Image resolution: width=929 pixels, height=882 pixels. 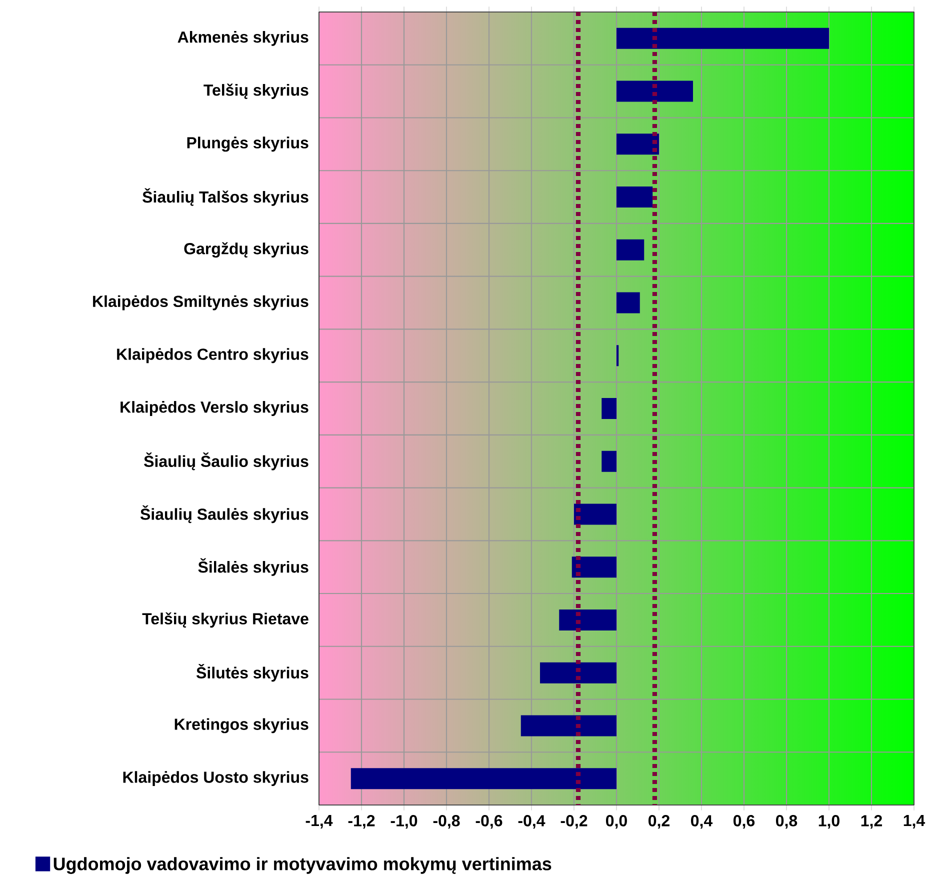 What do you see at coordinates (574, 822) in the screenshot?
I see `x-tick-label: -0,2` at bounding box center [574, 822].